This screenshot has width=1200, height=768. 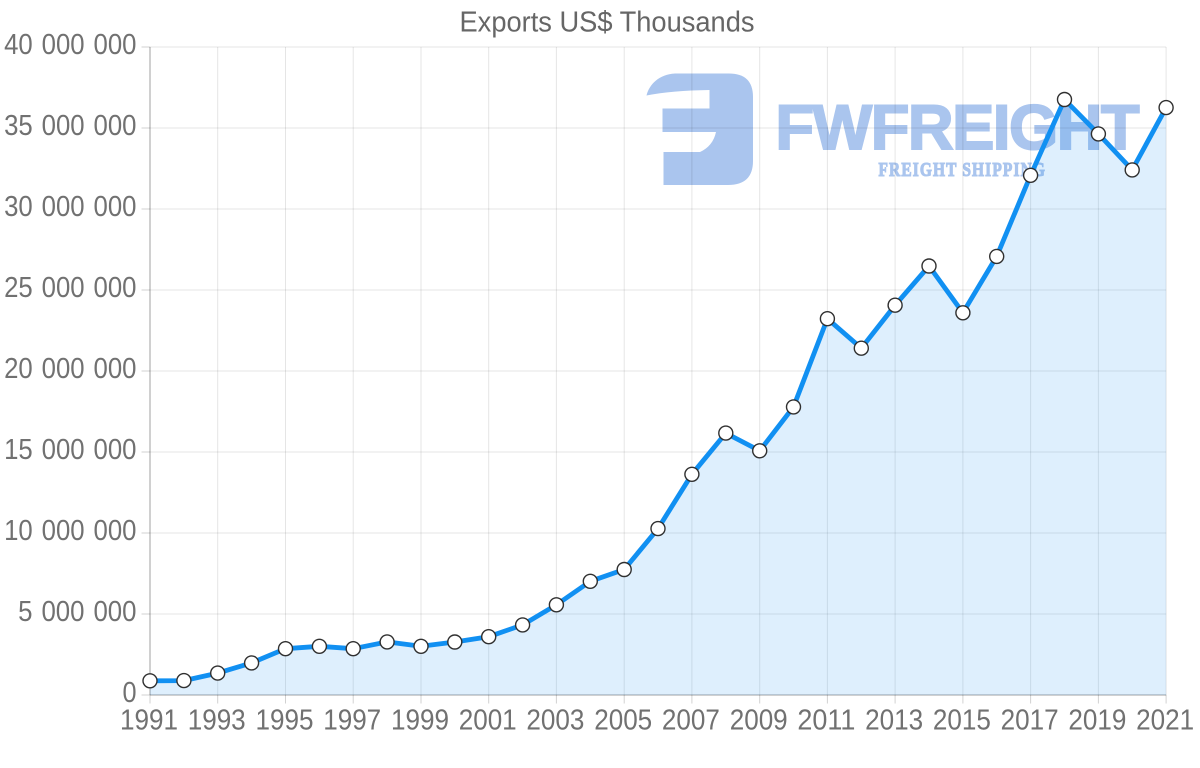 What do you see at coordinates (70, 288) in the screenshot?
I see `svg-text: 25 000 000` at bounding box center [70, 288].